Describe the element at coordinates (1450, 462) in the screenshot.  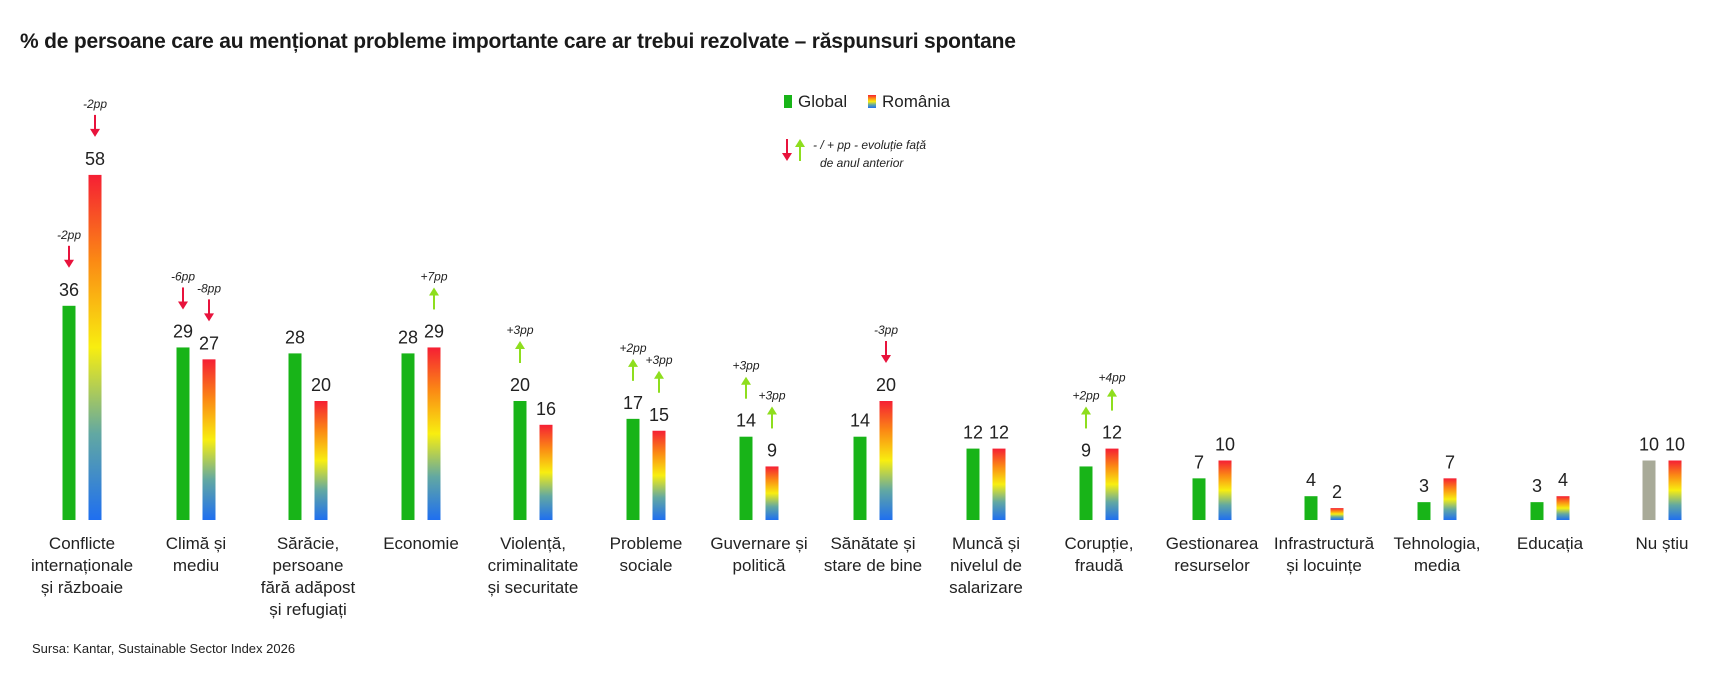
I see `romania-value-label: 7` at that location.